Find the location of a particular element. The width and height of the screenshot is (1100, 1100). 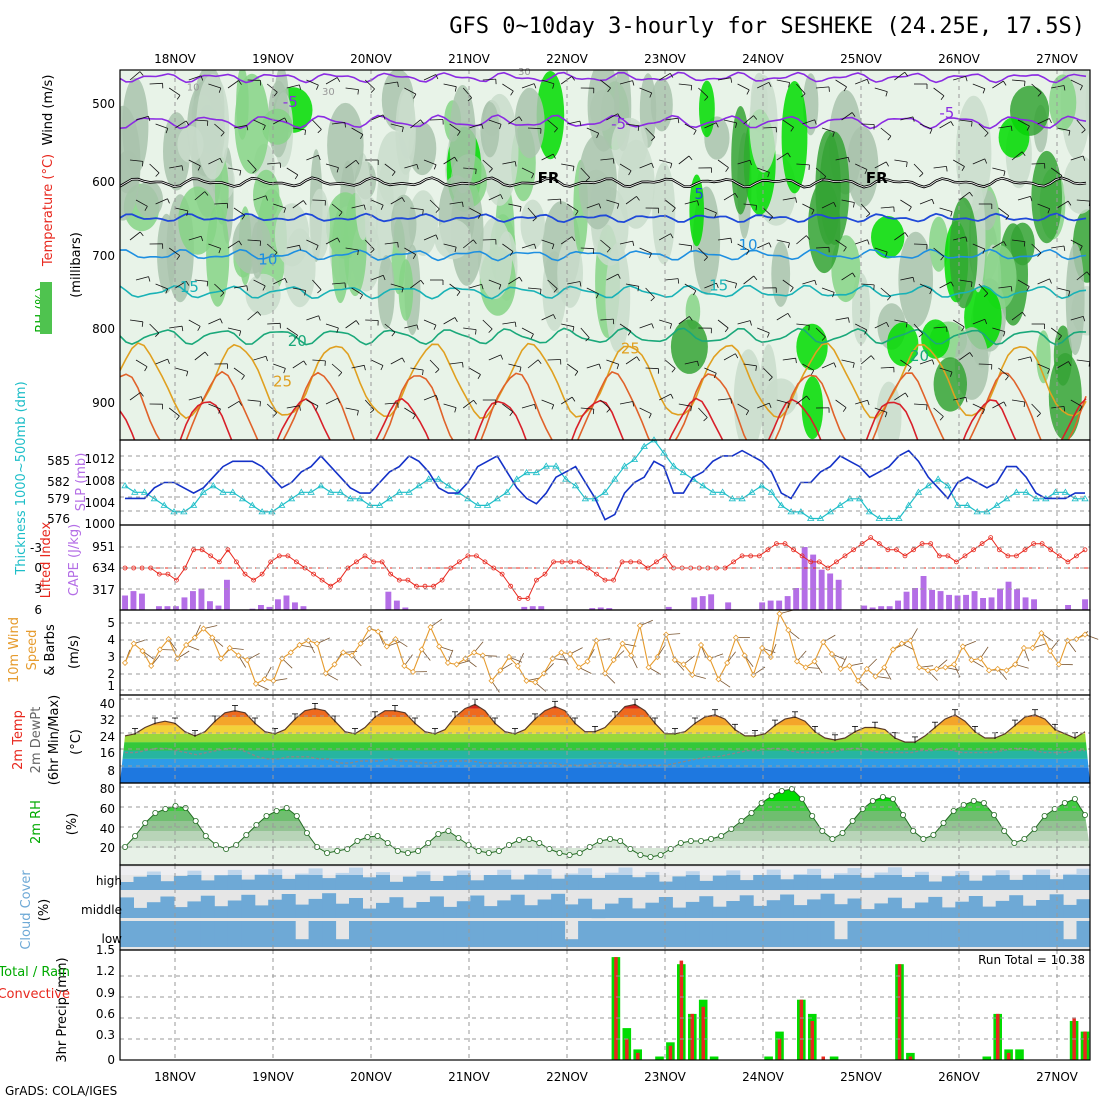

run-total-label: Run Total = 10.38 is located at coordinates (1031, 960).